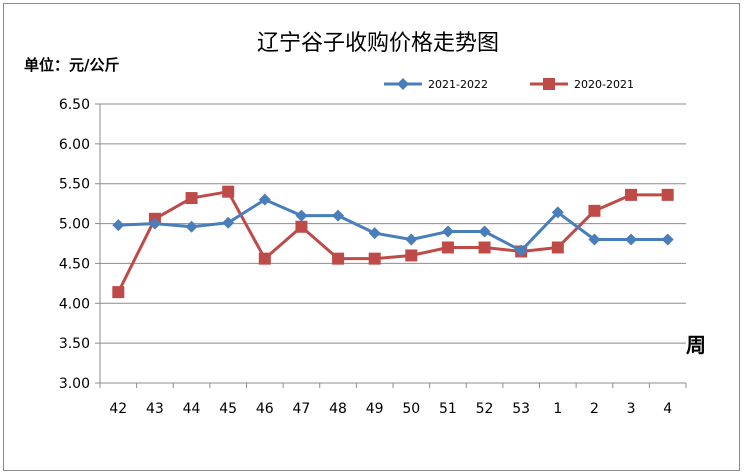 This screenshot has width=745, height=476. What do you see at coordinates (667, 409) in the screenshot?
I see `x-tick-label: 4` at bounding box center [667, 409].